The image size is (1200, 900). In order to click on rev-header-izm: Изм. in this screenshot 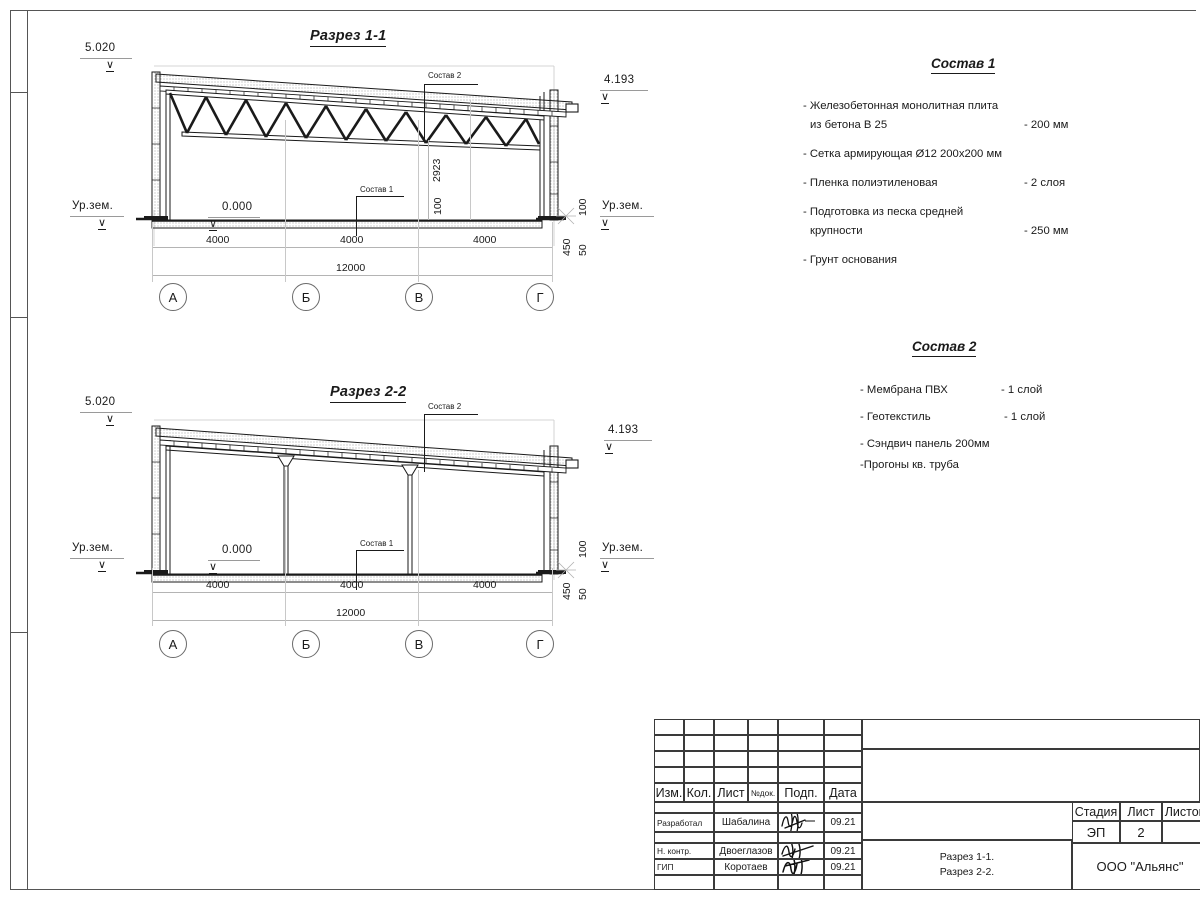, I will do `click(669, 792)`.